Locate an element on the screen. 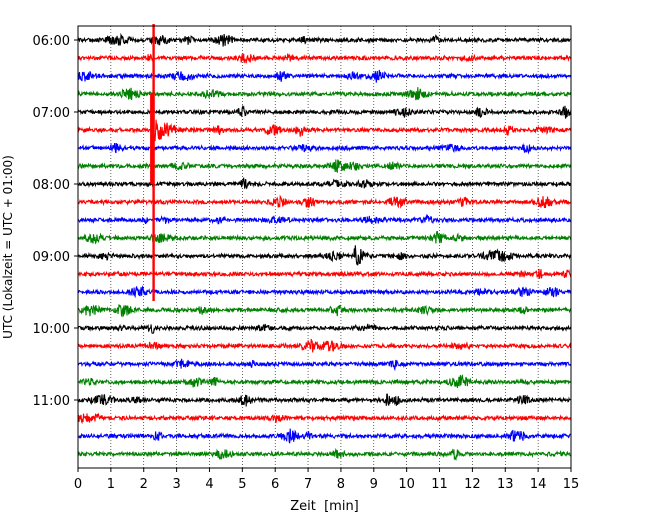  x-tick-label-3: 3 is located at coordinates (176, 484).